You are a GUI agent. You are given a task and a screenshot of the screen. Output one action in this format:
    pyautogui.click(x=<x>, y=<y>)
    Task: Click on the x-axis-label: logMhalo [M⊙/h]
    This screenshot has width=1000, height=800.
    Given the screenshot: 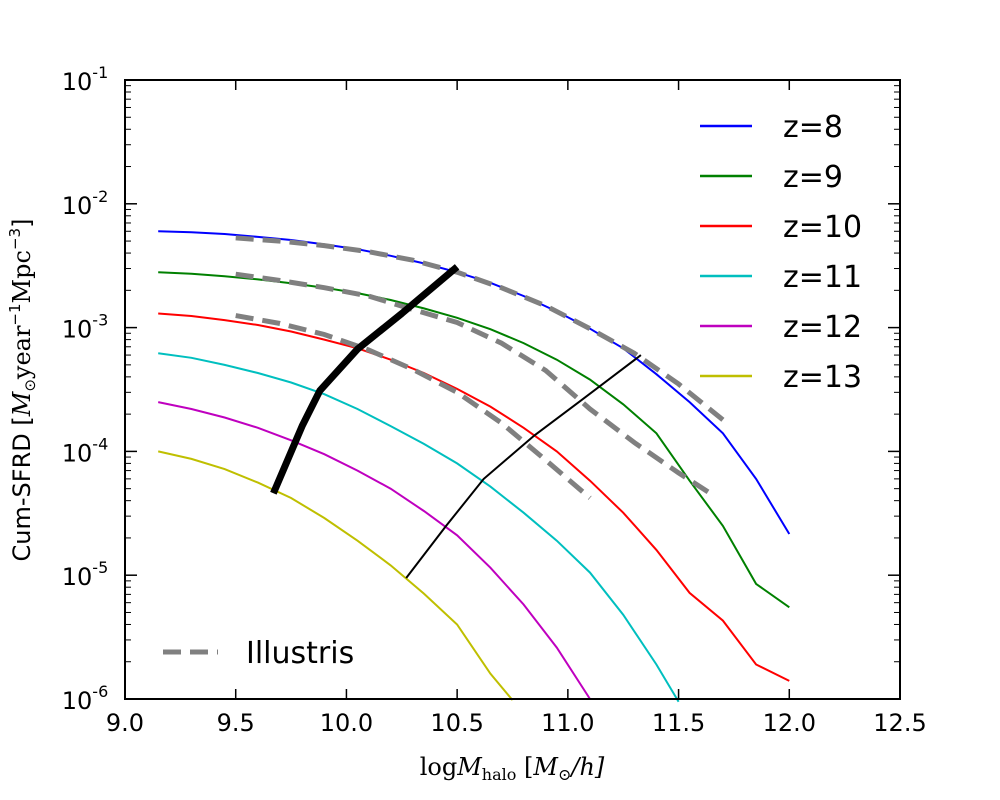 What is the action you would take?
    pyautogui.click(x=512, y=768)
    